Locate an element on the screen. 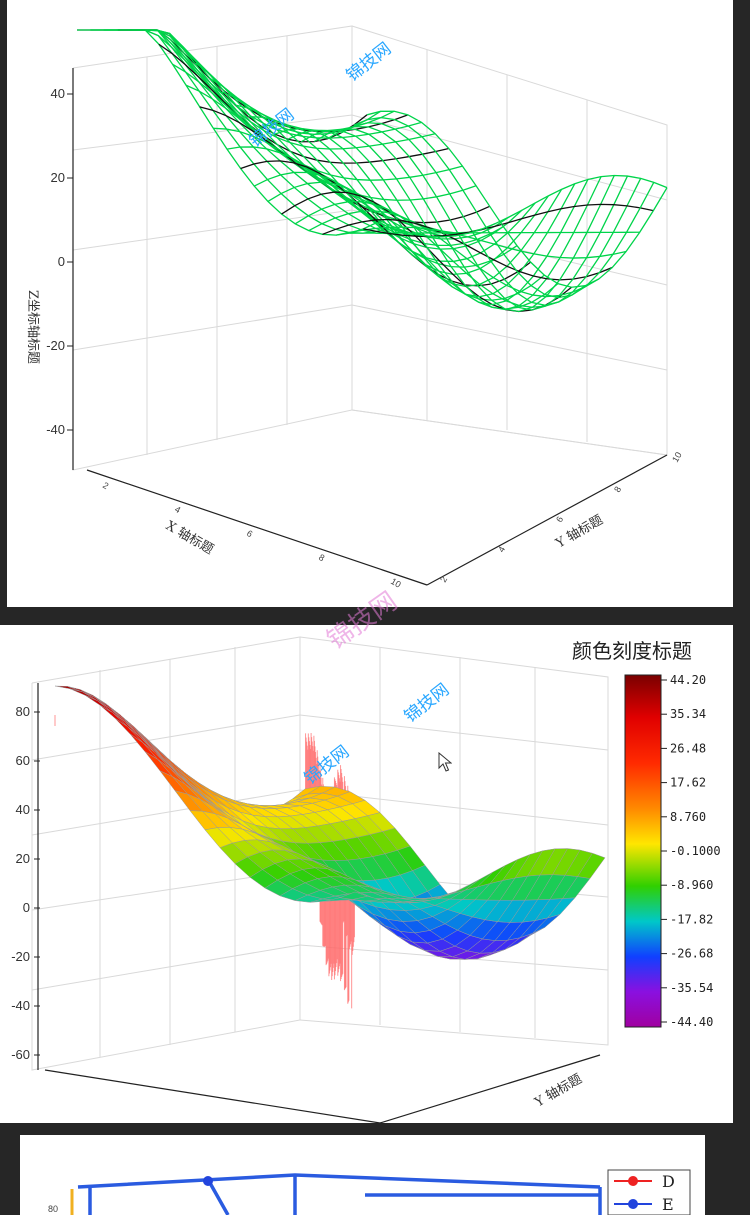 The width and height of the screenshot is (750, 1215). colorbar-tick-label: -0.1000 is located at coordinates (695, 851).